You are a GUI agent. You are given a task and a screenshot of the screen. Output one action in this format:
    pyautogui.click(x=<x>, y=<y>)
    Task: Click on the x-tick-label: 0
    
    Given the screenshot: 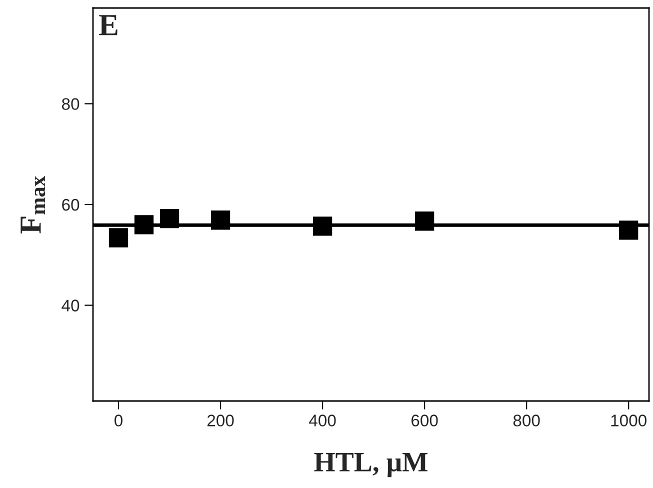 What is the action you would take?
    pyautogui.click(x=118, y=420)
    